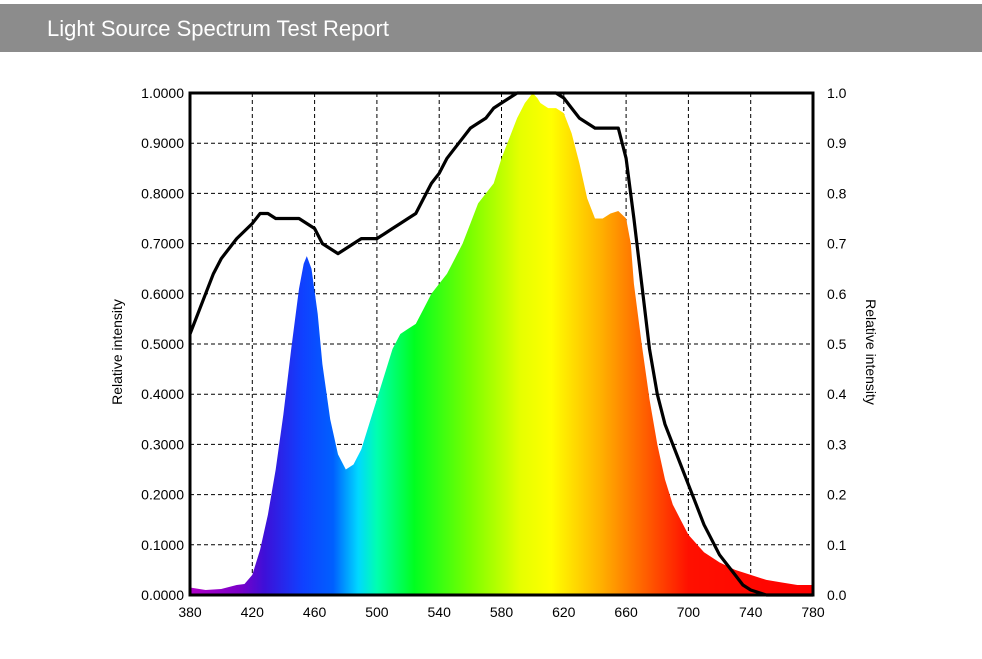  Describe the element at coordinates (837, 143) in the screenshot. I see `y2-tick-label: 0.9` at that location.